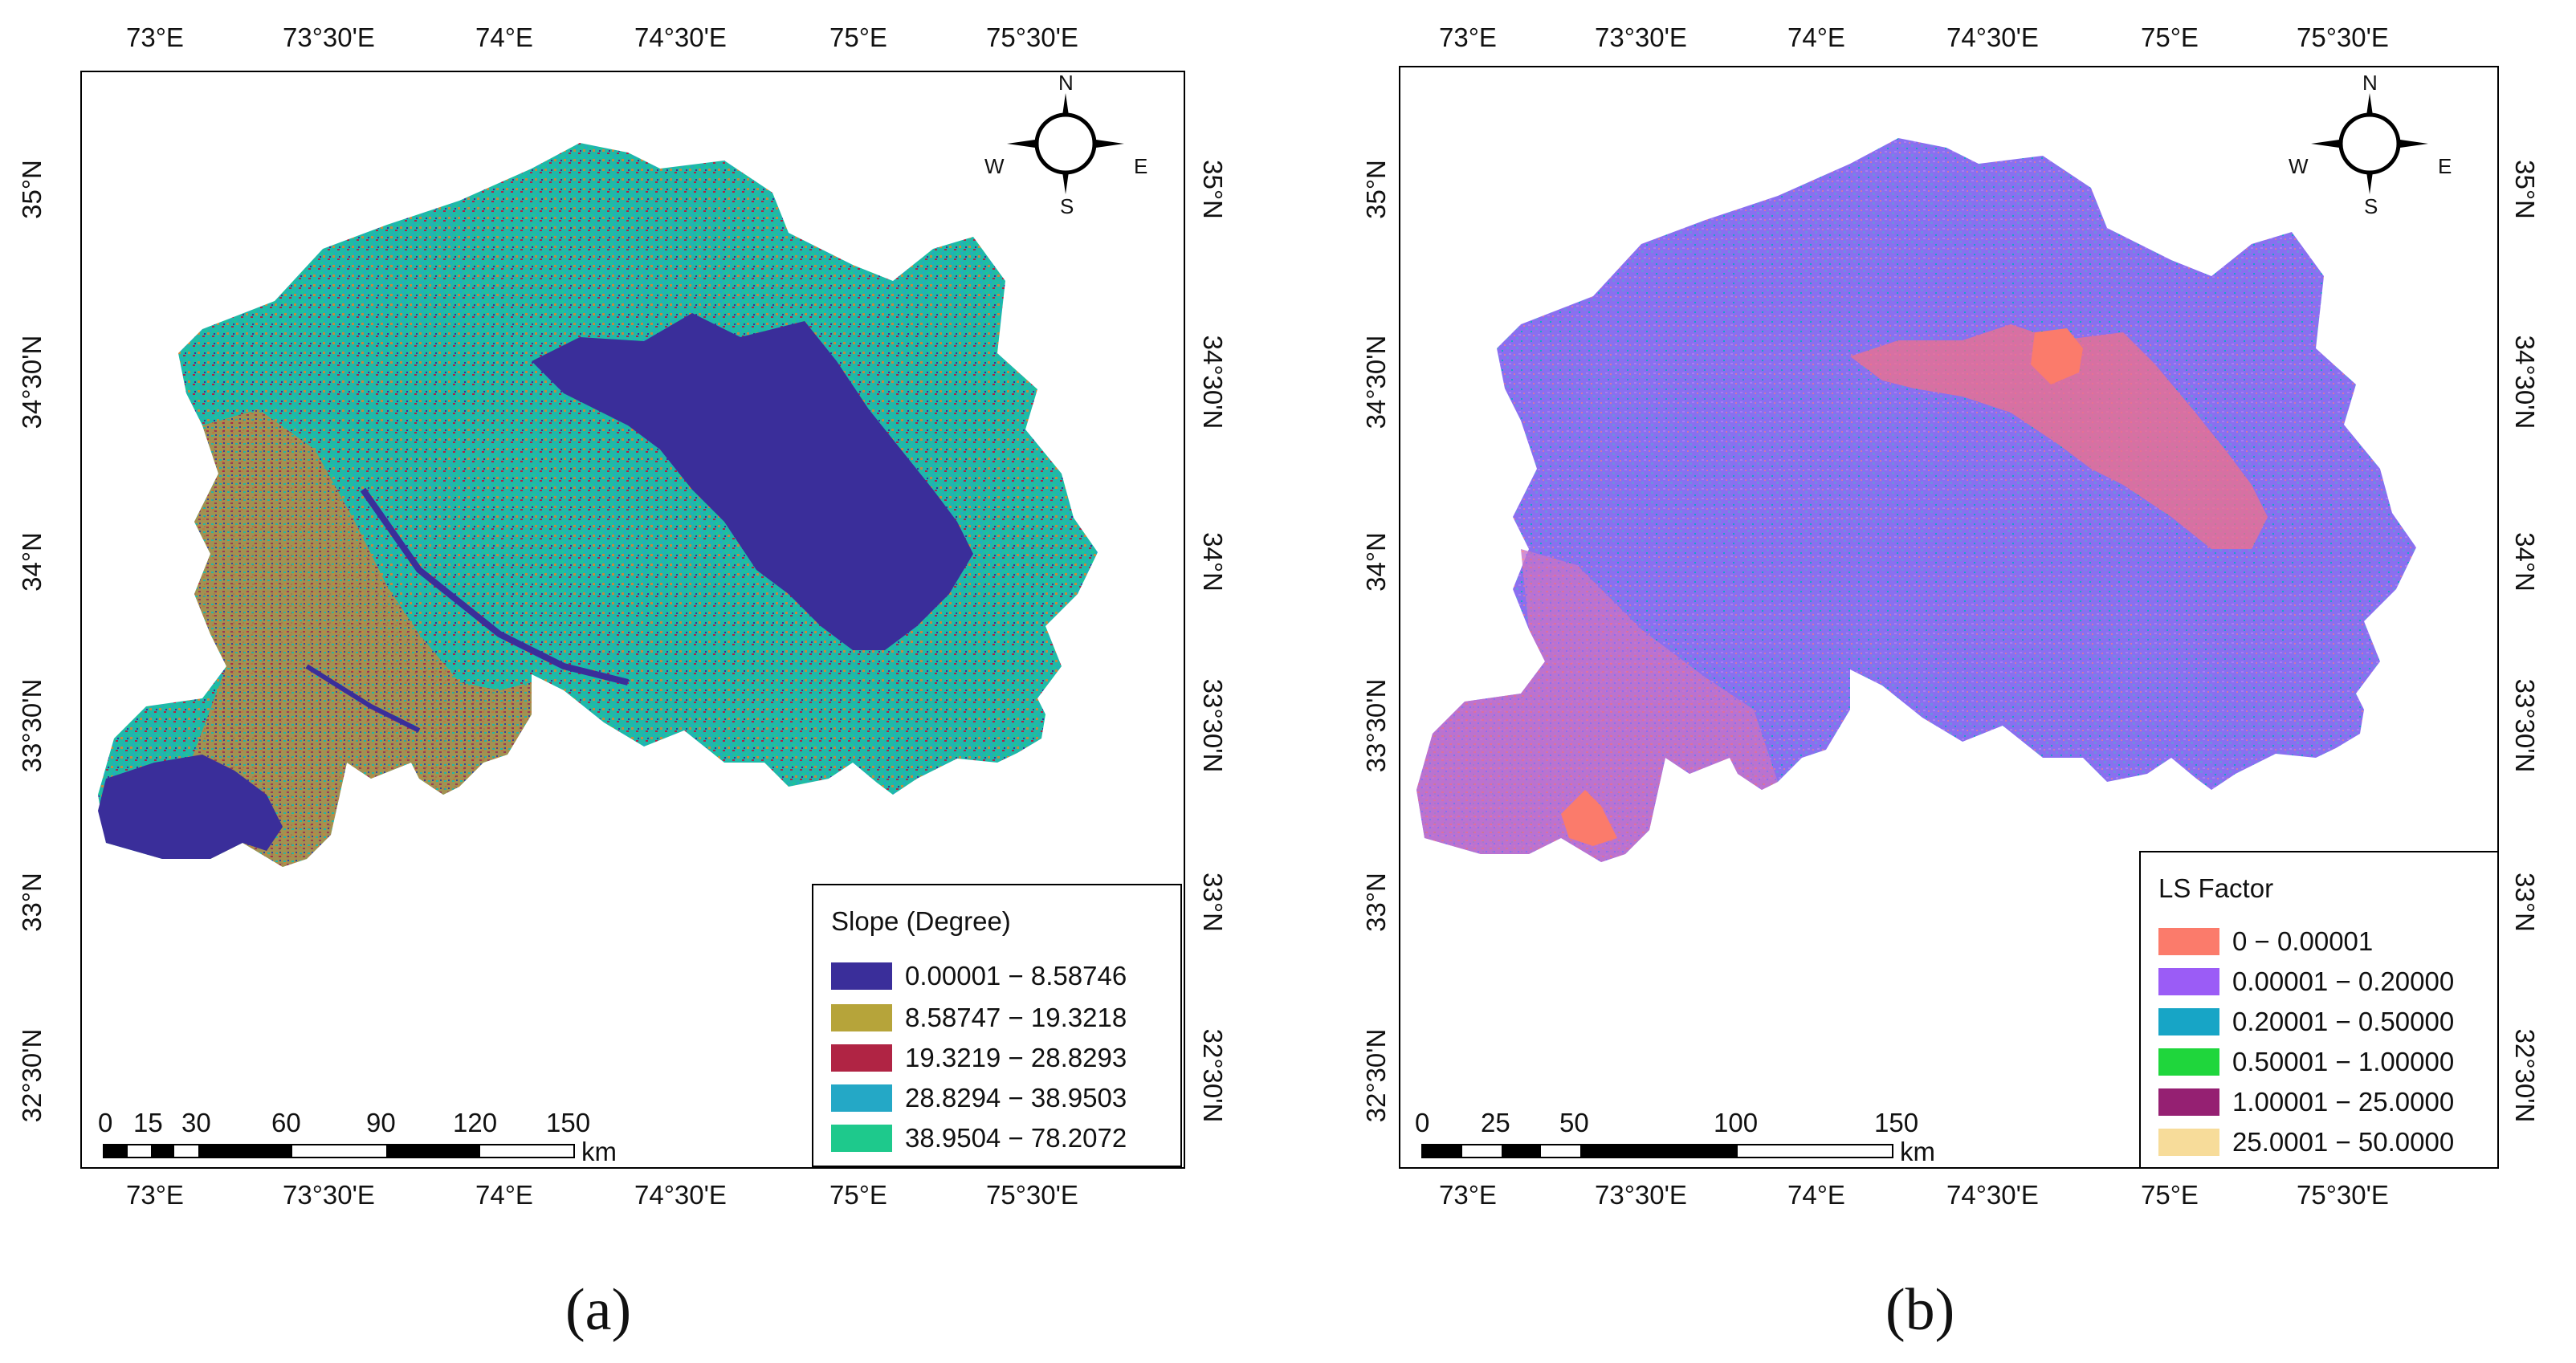  What do you see at coordinates (2445, 166) in the screenshot?
I see `compass-e: E` at bounding box center [2445, 166].